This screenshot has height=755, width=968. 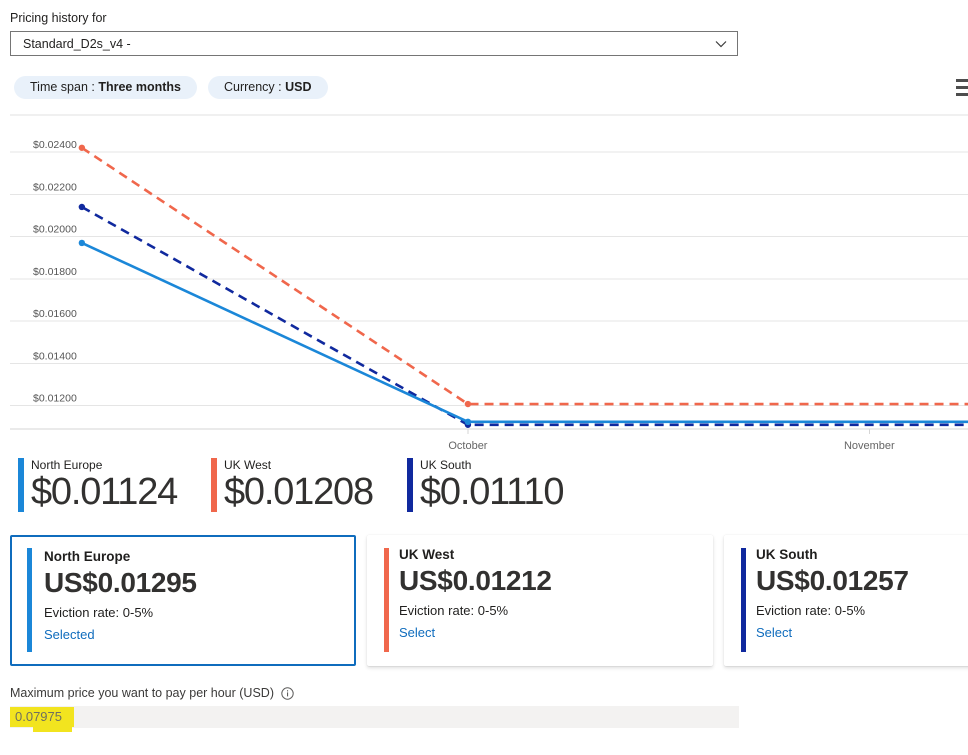 I want to click on filter-pill-timespan: Time span : Three months, so click(x=105, y=87).